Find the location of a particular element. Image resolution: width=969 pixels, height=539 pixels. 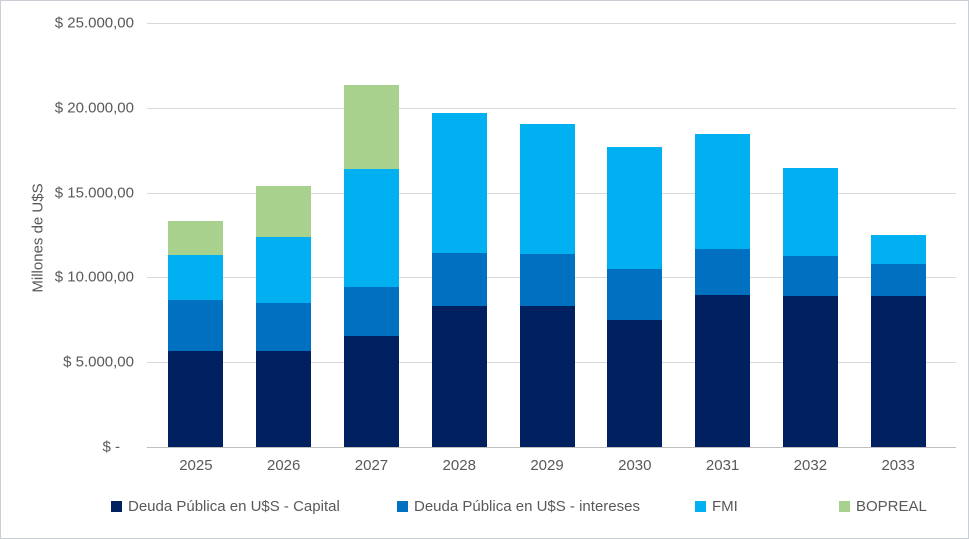

legend-item: Deuda Pública en U$S - Capital is located at coordinates (225, 506).